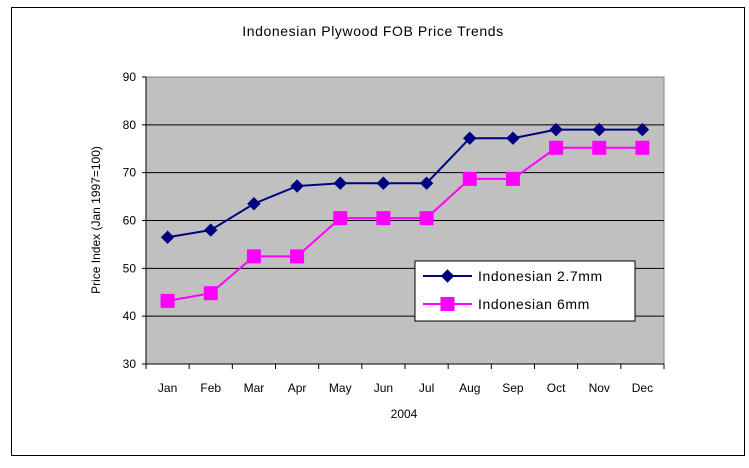 The height and width of the screenshot is (468, 749). I want to click on x-tick-label: Mar, so click(254, 388).